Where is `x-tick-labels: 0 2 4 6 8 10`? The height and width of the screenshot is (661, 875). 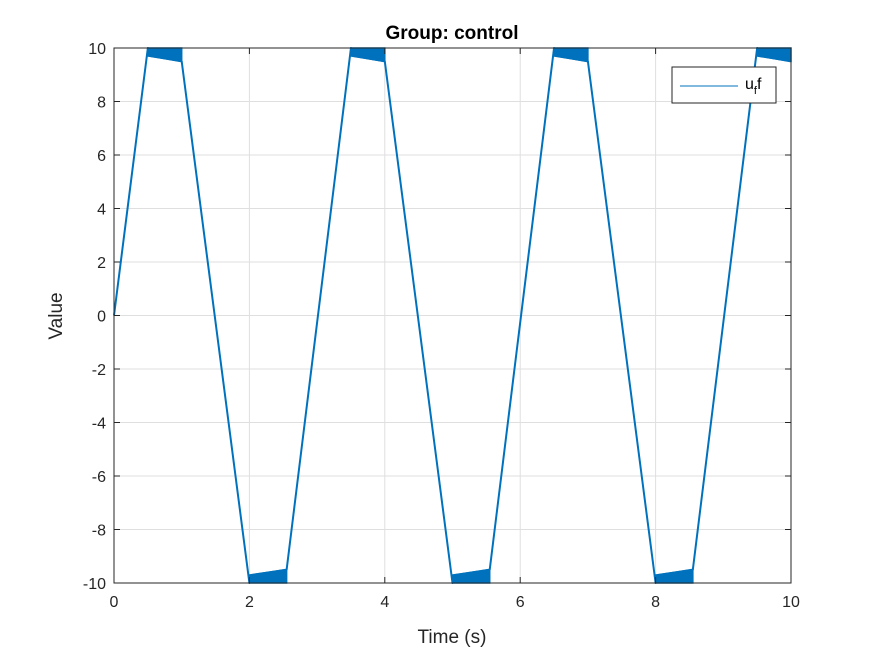
x-tick-labels: 0 2 4 6 8 10 is located at coordinates (455, 602).